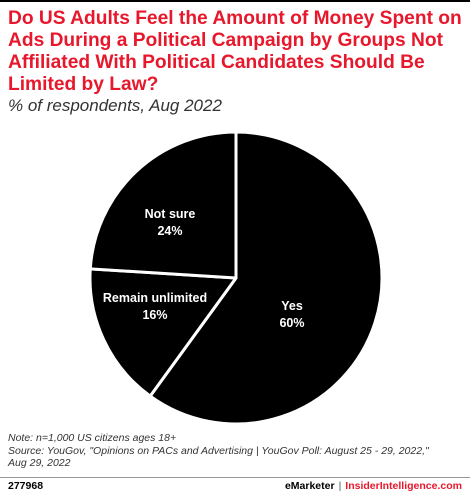 The image size is (470, 495). Describe the element at coordinates (39, 463) in the screenshot. I see `note-date: Aug 29, 2022` at that location.